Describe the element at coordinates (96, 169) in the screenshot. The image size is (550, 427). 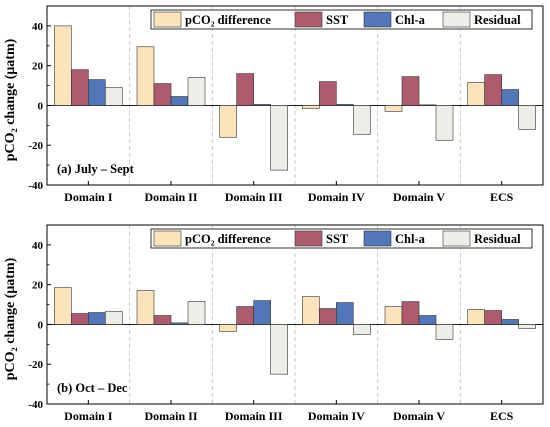
I see `panel-label: (a) July – Sept` at that location.